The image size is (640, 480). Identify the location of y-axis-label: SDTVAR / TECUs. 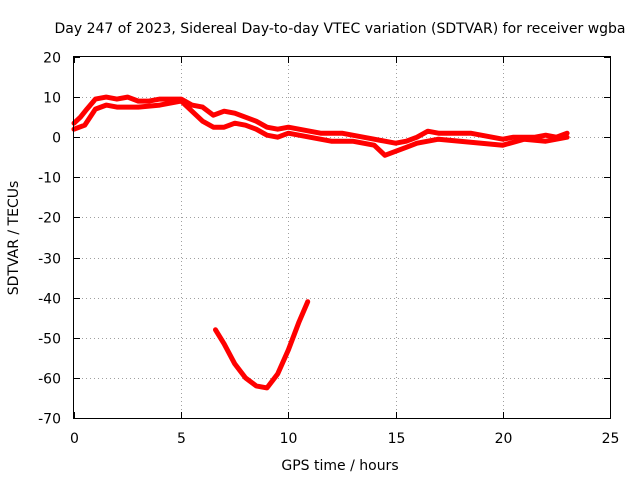
(14, 238).